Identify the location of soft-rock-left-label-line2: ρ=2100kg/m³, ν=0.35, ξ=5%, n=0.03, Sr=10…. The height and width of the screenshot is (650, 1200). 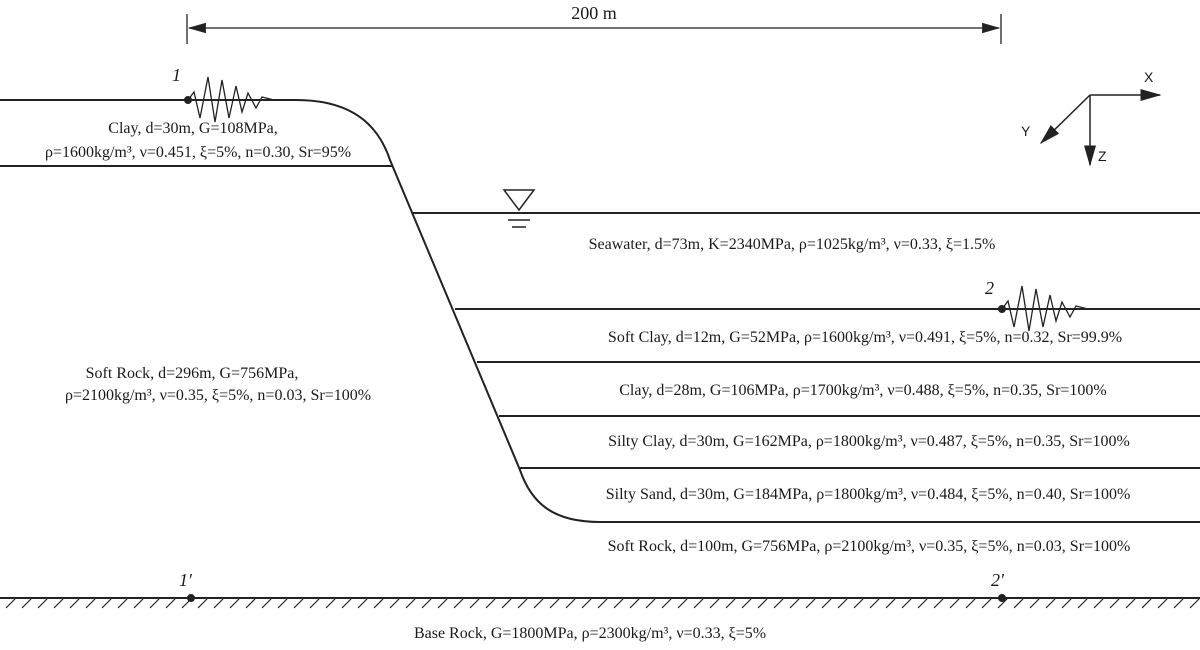
(218, 395).